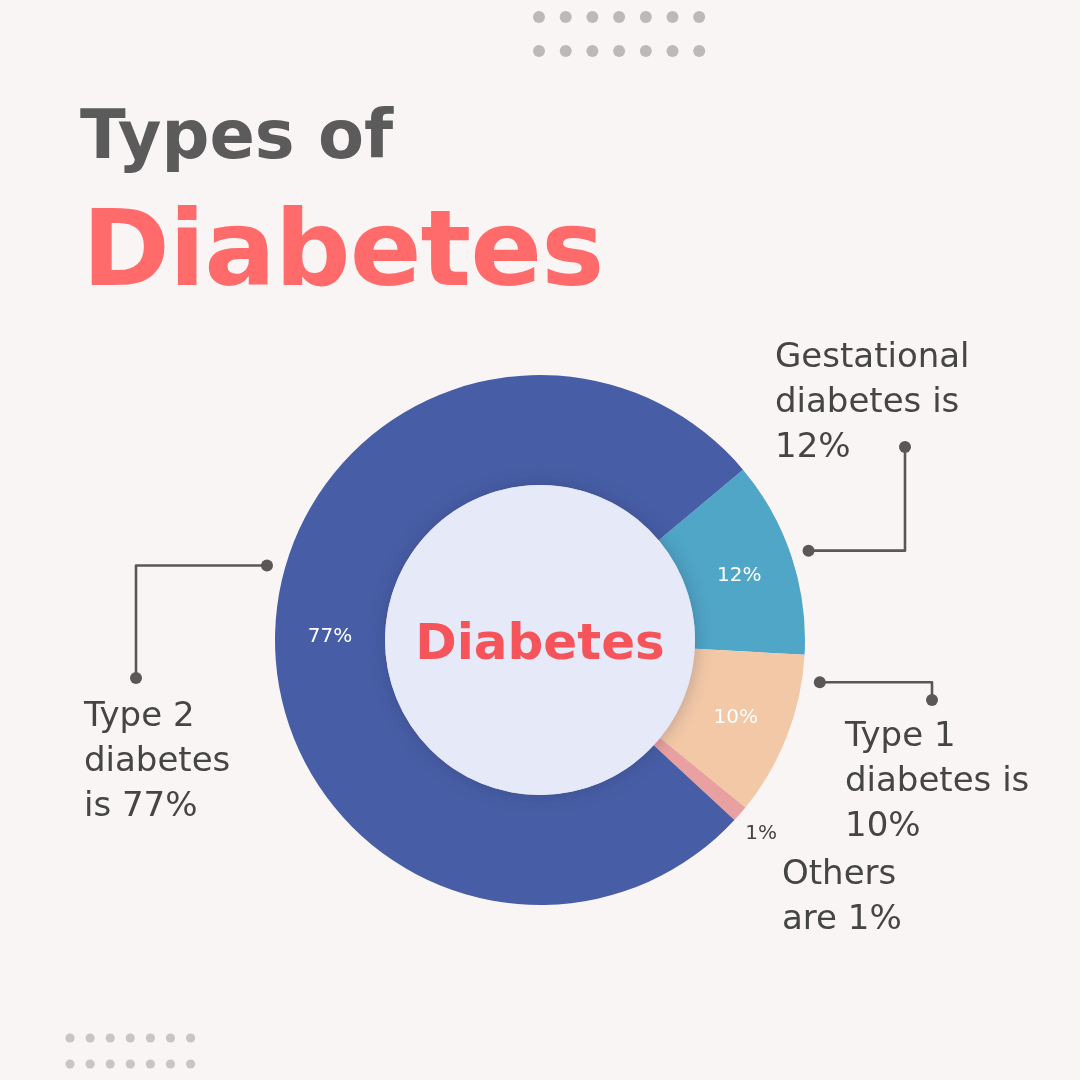 The image size is (1080, 1080). Describe the element at coordinates (938, 779) in the screenshot. I see `slice-label: Type 1 diabetes is 10%` at that location.